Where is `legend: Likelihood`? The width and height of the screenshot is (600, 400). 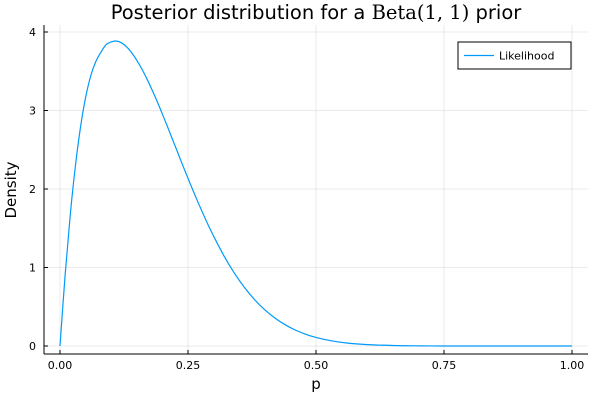 legend: Likelihood is located at coordinates (514, 55).